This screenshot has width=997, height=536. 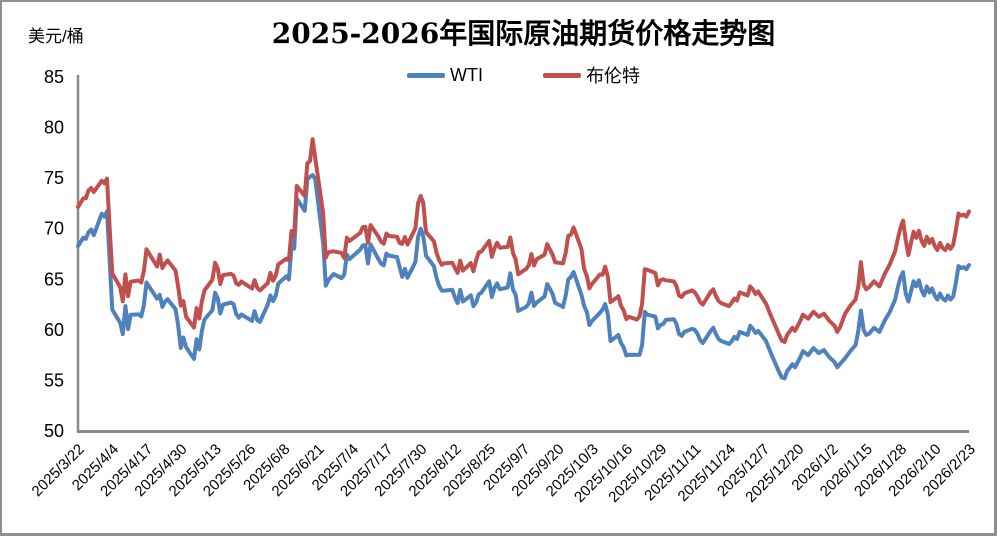 I want to click on y-tick-label: 50, so click(x=54, y=431).